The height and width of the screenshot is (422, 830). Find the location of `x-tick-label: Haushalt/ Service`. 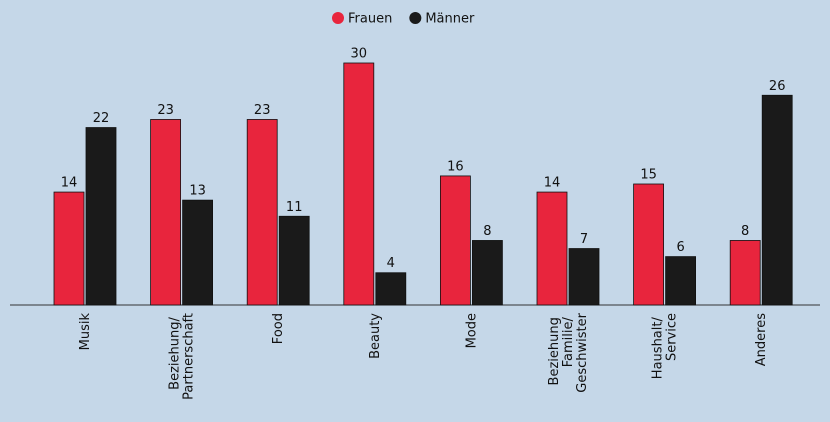

x-tick-label: Haushalt/ Service is located at coordinates (664, 346).